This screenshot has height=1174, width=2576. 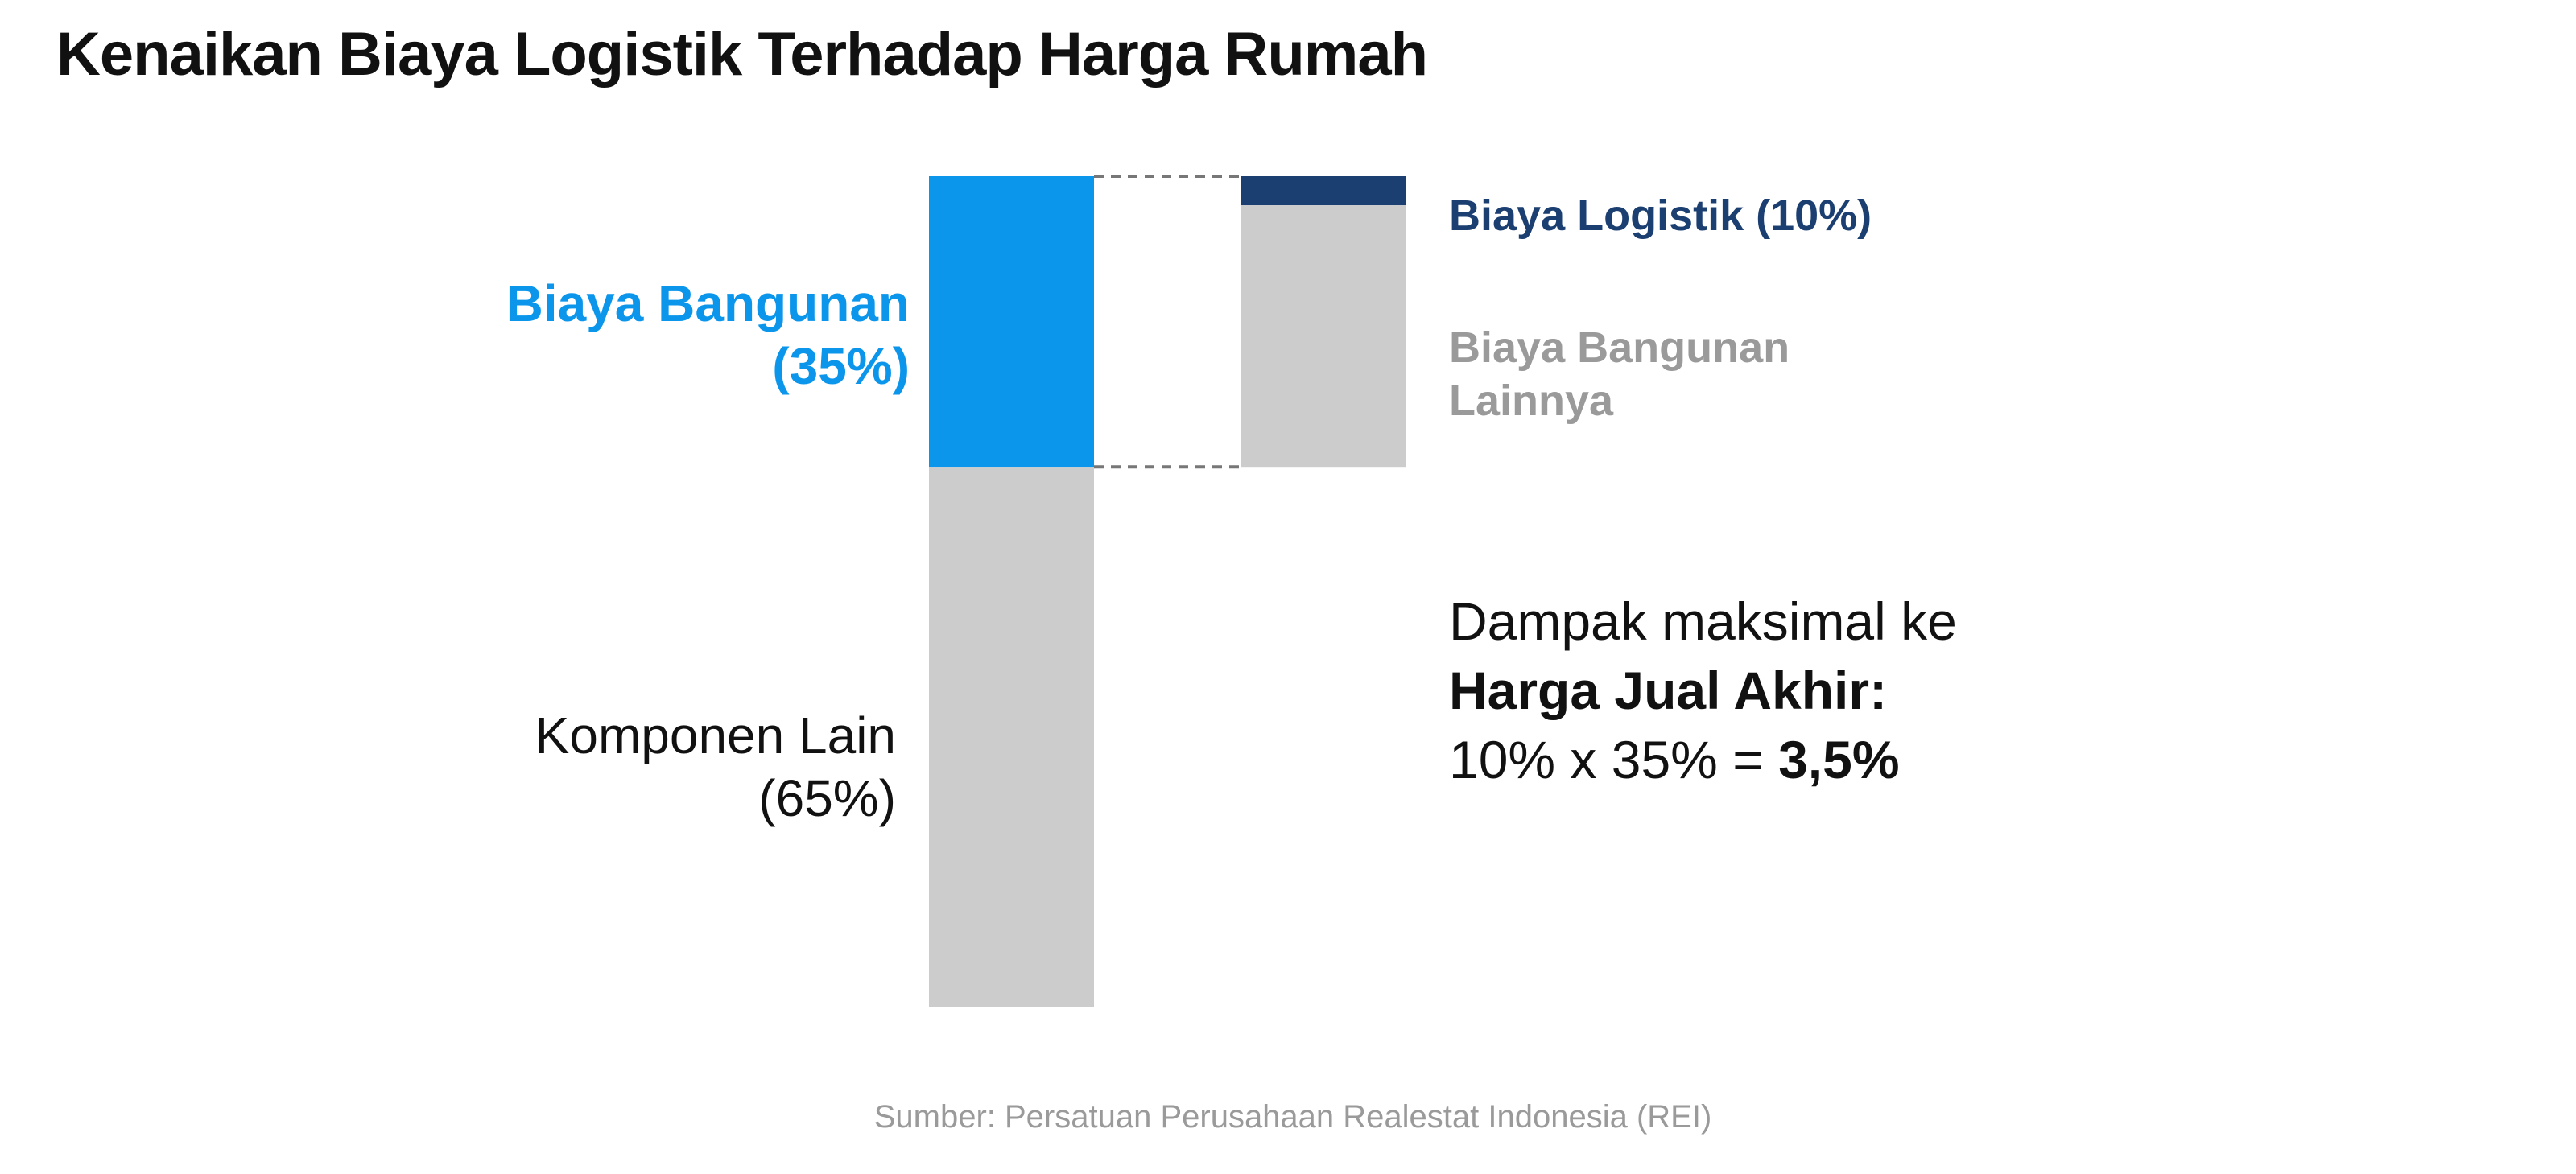 I want to click on segment-label: Biaya Bangunan Lainnya, so click(x=1619, y=374).